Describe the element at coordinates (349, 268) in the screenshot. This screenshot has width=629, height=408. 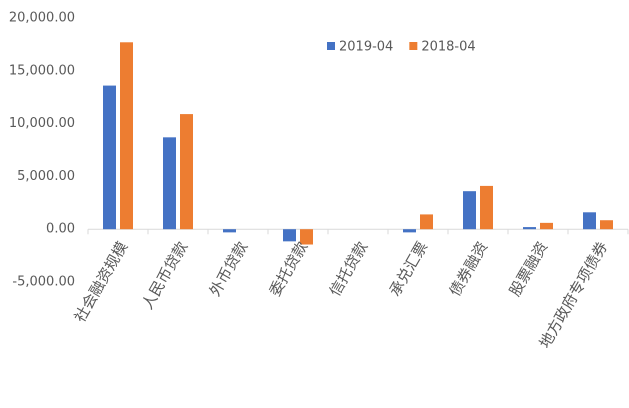
I see `x-tick-label: 信托贷款` at that location.